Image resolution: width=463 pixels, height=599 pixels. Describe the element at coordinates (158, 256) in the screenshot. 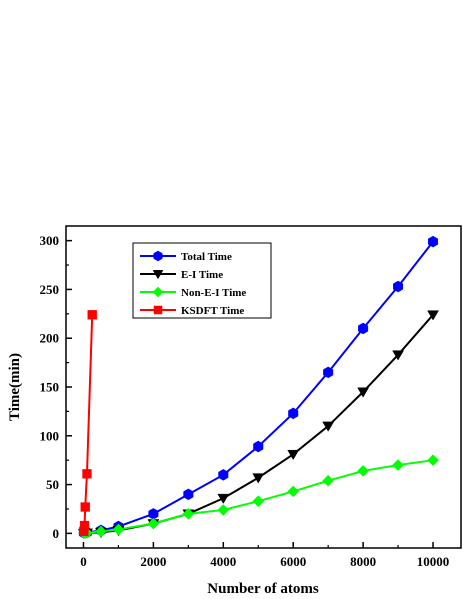

I see `legend-marker-total-time` at that location.